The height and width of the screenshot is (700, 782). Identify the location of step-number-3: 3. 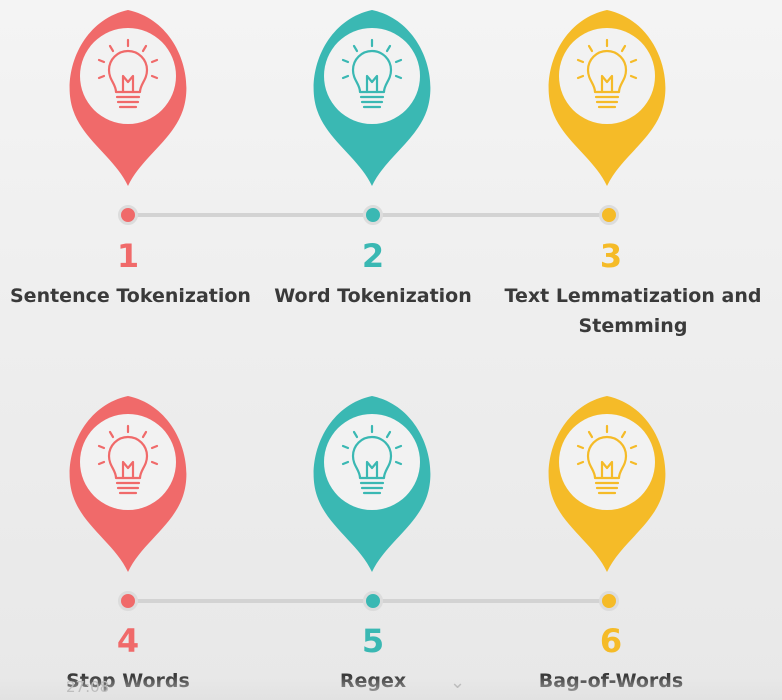
(611, 256).